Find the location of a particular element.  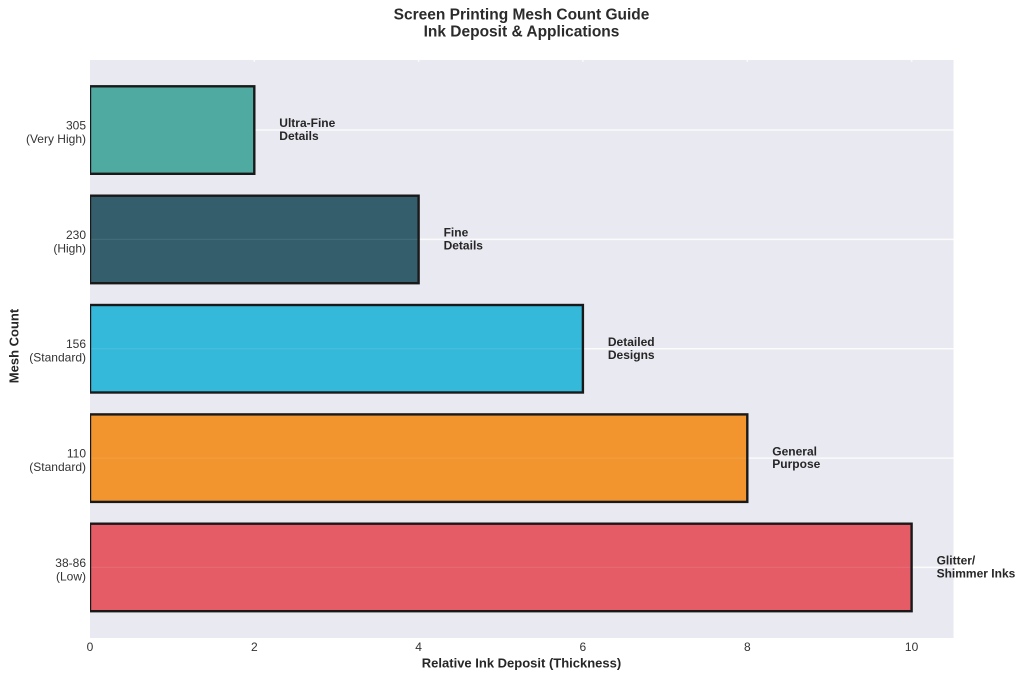

svg-text:Relative Ink Deposit (Thicknes: Relative Ink Deposit (Thickness) is located at coordinates (521, 663).